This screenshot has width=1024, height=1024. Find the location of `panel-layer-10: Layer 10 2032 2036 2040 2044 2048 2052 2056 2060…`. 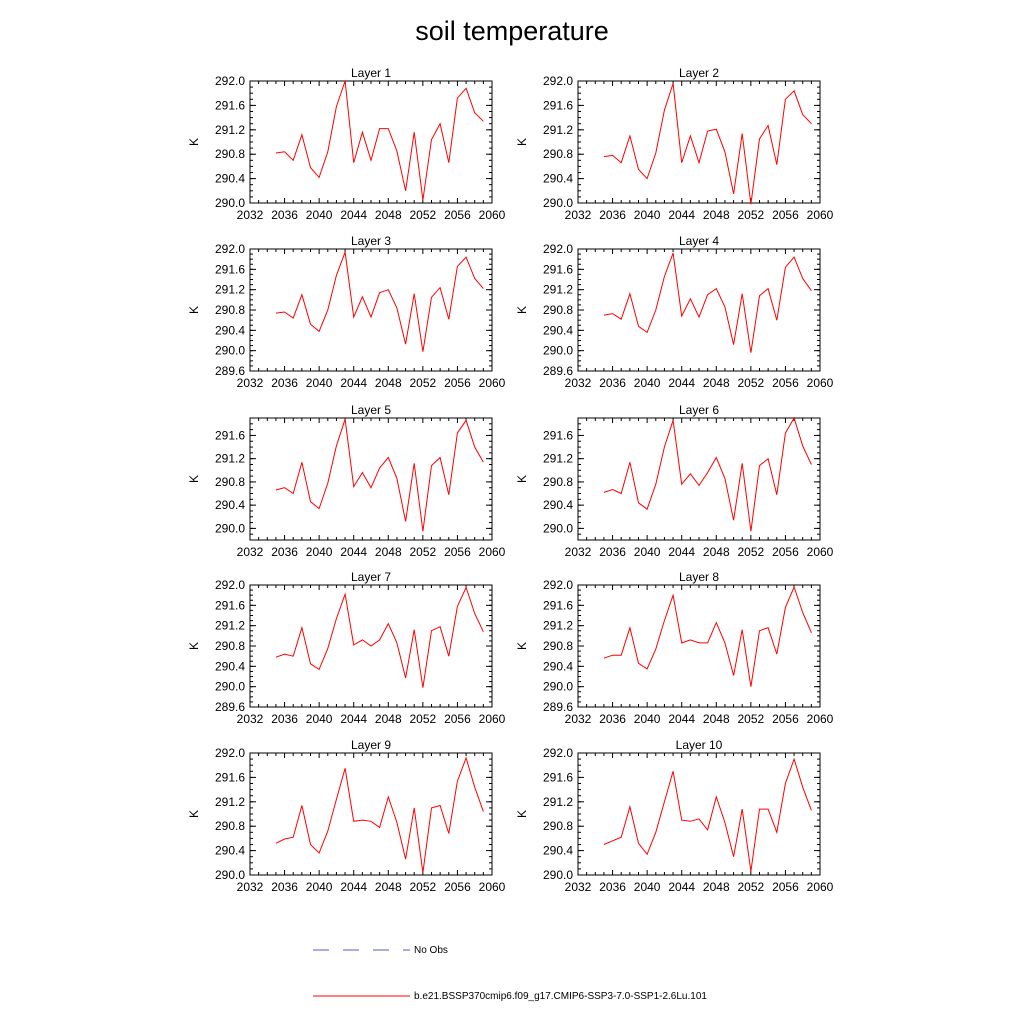

panel-layer-10: Layer 10 2032 2036 2040 2044 2048 2052 2056 2060… is located at coordinates (674, 816).